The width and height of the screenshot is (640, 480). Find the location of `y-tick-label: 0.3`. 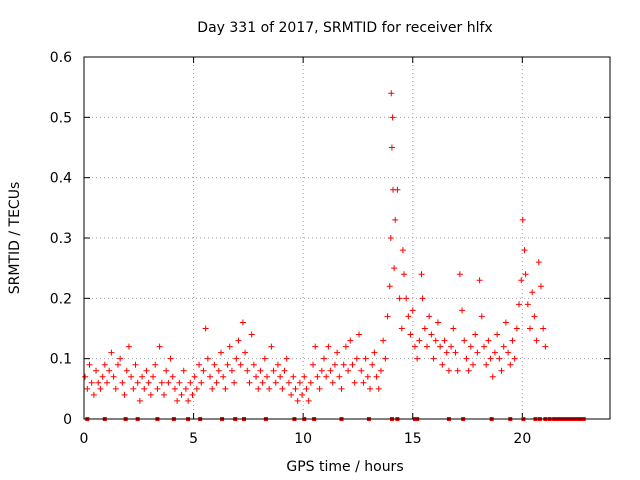

y-tick-label: 0.3 is located at coordinates (61, 239).